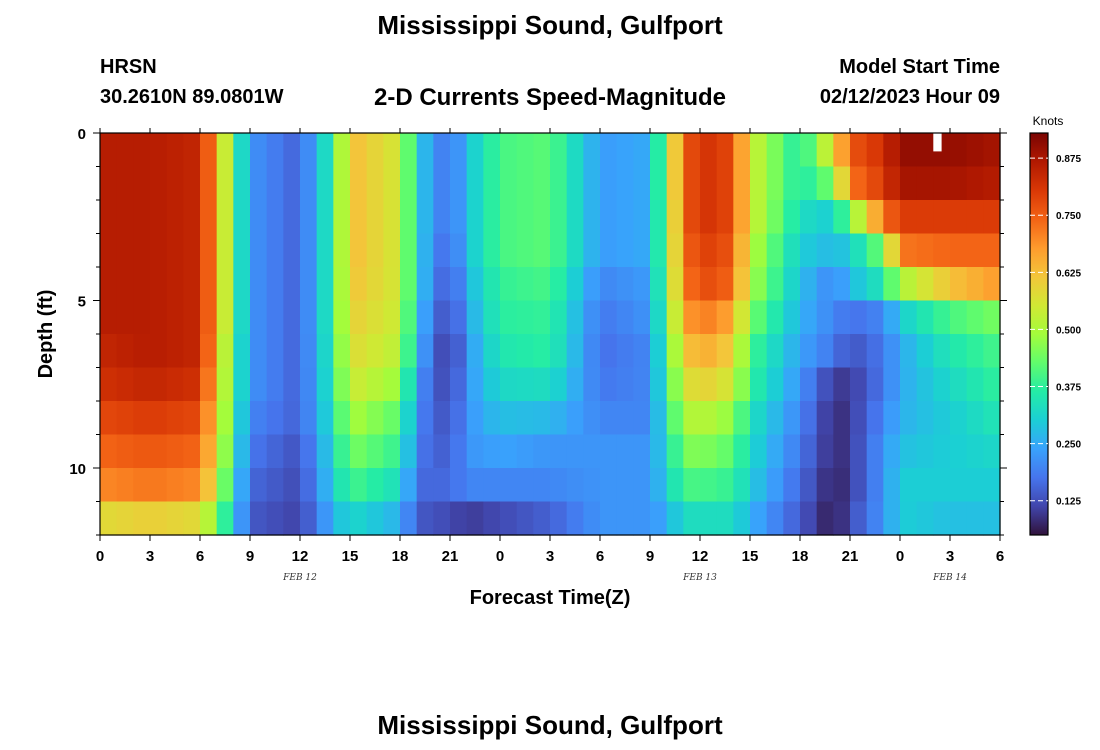 The width and height of the screenshot is (1100, 750). I want to click on x-tick-label: 18, so click(800, 556).